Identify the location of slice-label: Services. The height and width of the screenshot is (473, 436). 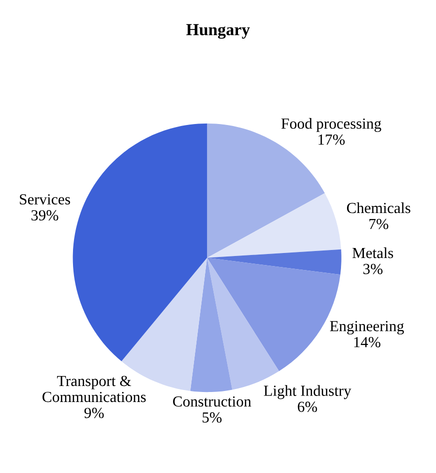
(45, 199).